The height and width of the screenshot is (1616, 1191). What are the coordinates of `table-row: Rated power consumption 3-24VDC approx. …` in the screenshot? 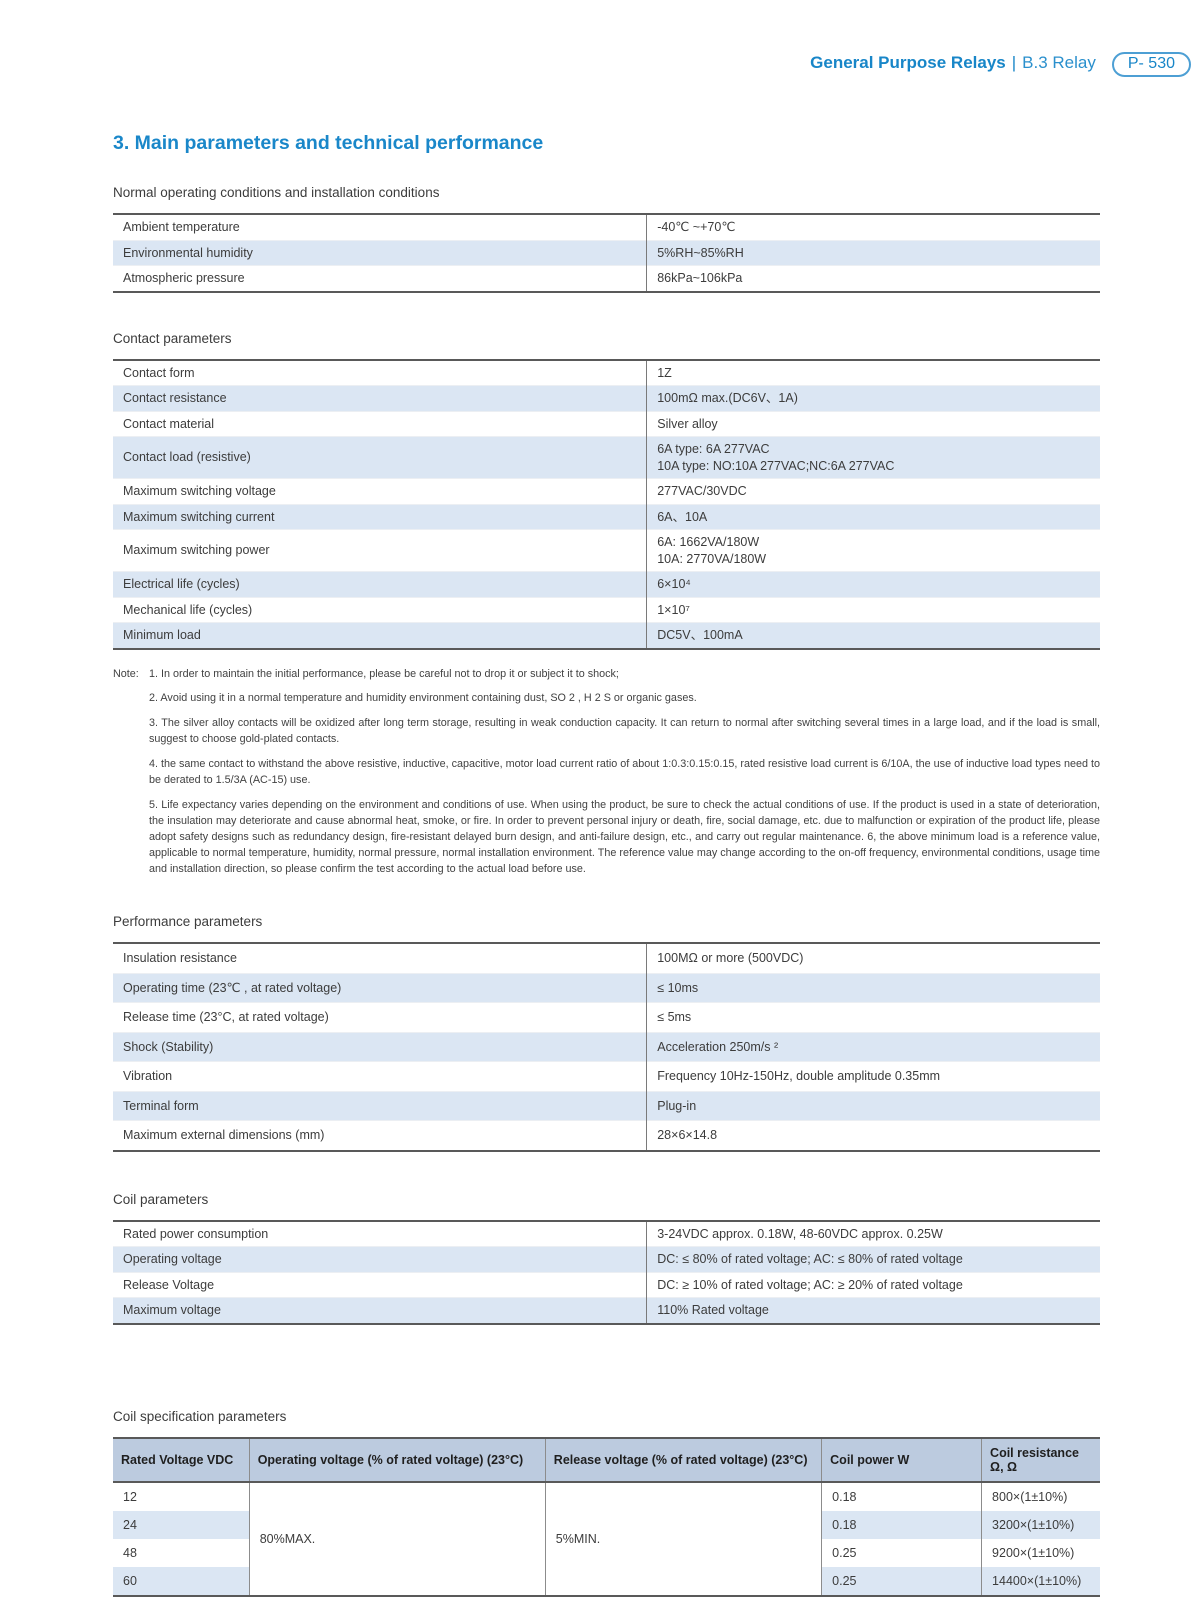 It's located at (606, 1233).